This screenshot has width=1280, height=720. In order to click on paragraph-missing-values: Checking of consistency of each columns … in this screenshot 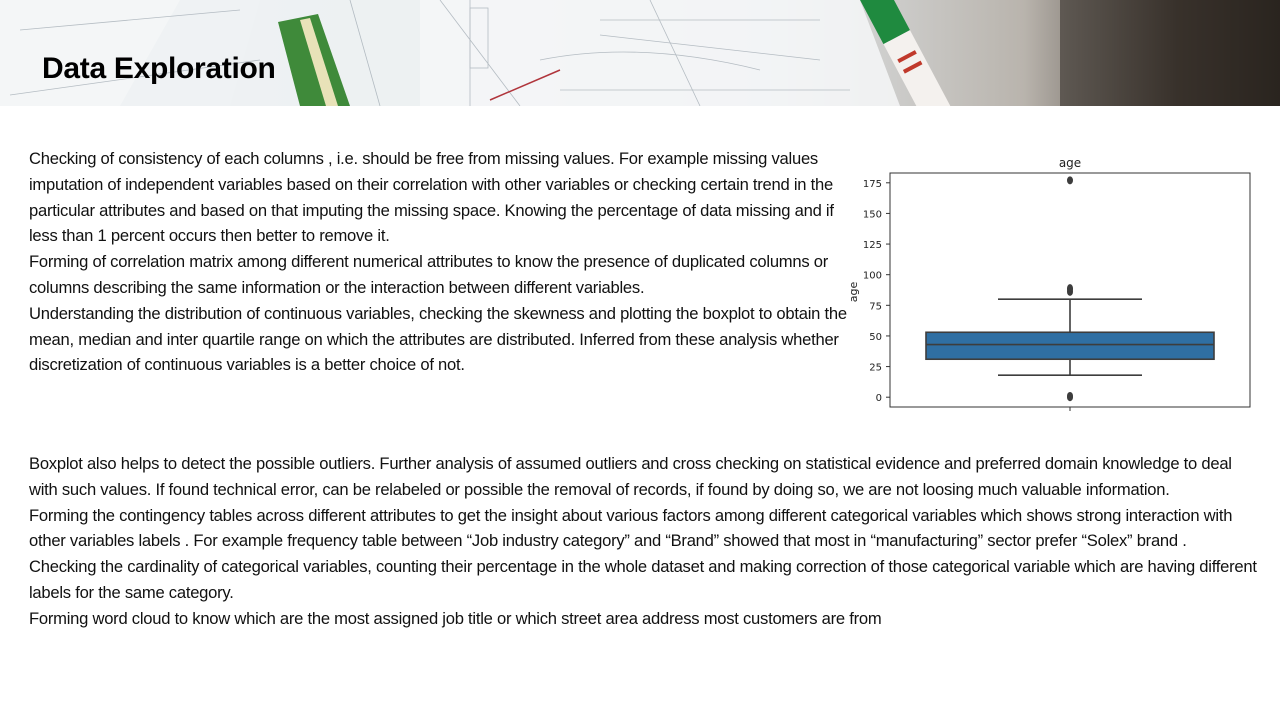, I will do `click(431, 197)`.